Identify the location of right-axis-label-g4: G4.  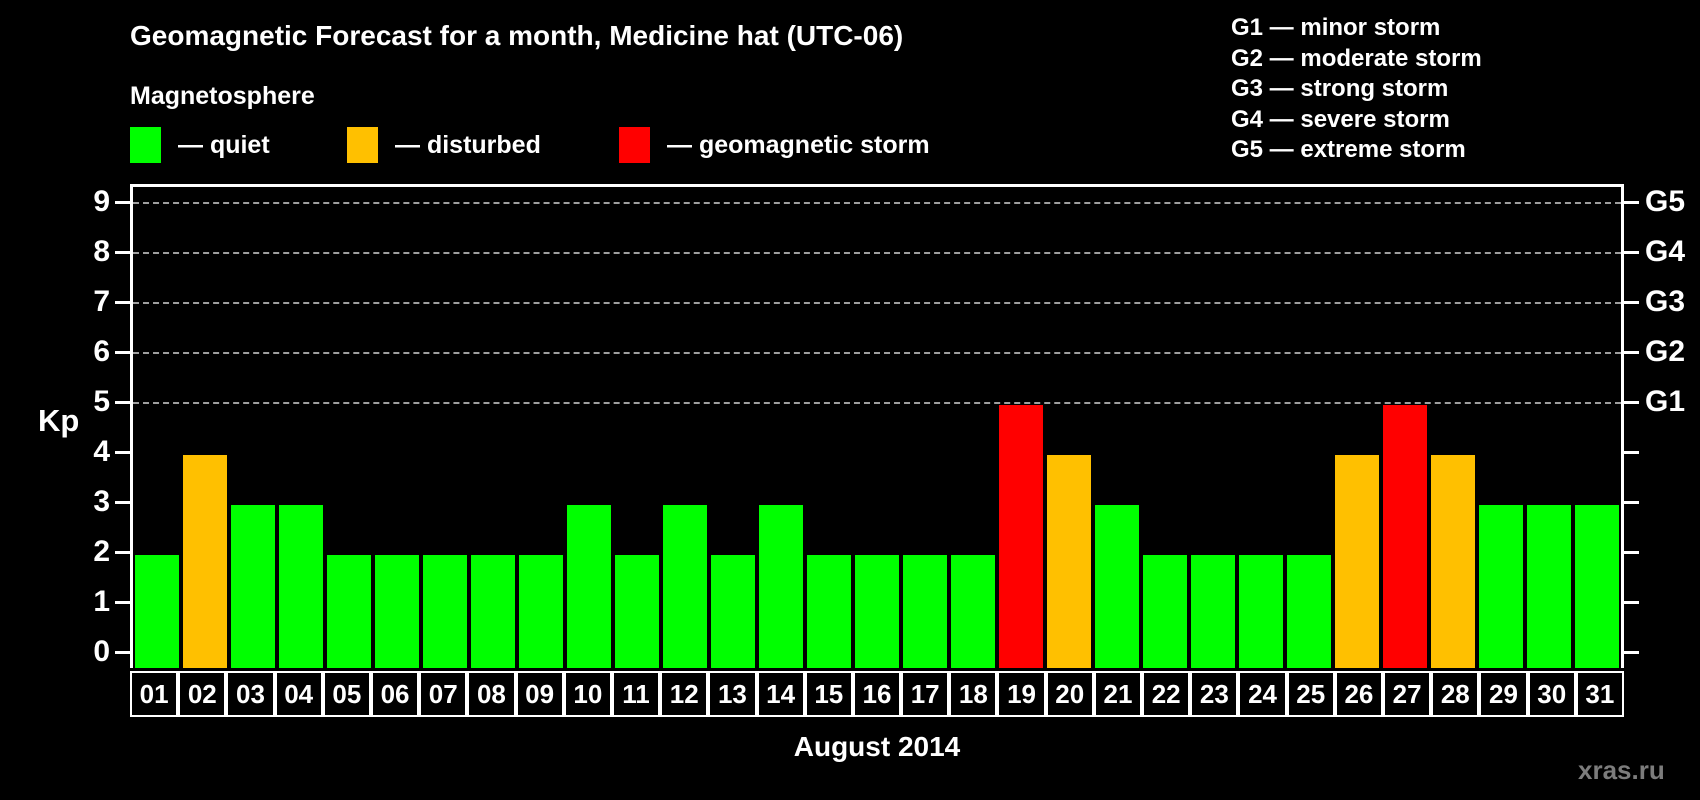
(1665, 251).